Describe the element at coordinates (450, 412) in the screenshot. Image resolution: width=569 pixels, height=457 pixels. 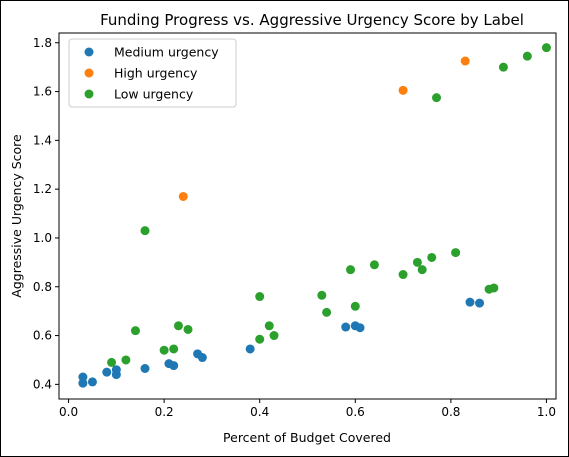
I see `x-tick-label: 0.8` at that location.